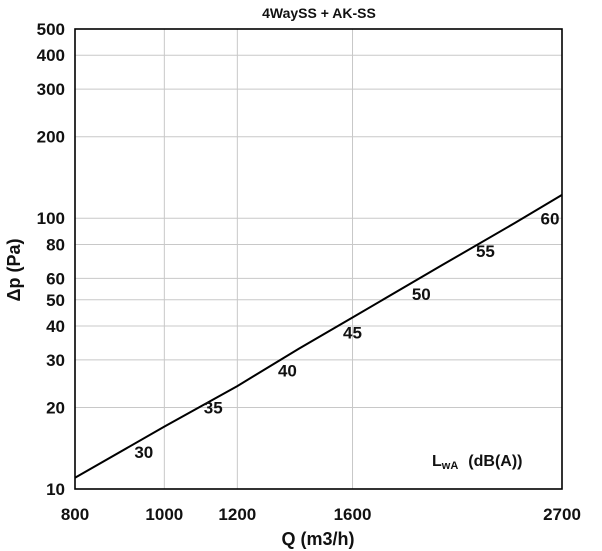 Image resolution: width=602 pixels, height=551 pixels. What do you see at coordinates (352, 332) in the screenshot?
I see `sound-level-label-45: 45` at bounding box center [352, 332].